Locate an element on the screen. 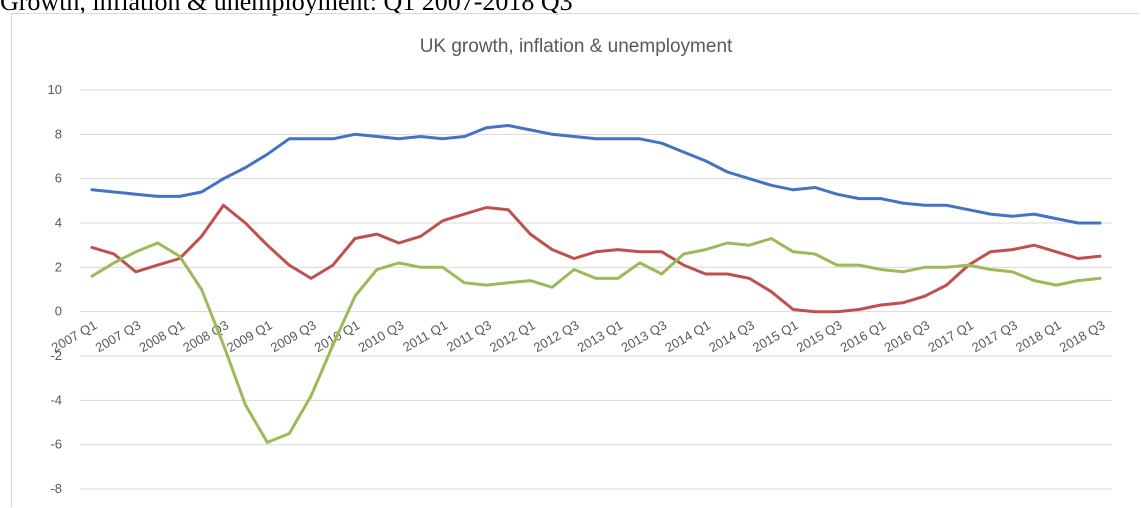  x-tick-label: 2018 Q1 is located at coordinates (1038, 336).